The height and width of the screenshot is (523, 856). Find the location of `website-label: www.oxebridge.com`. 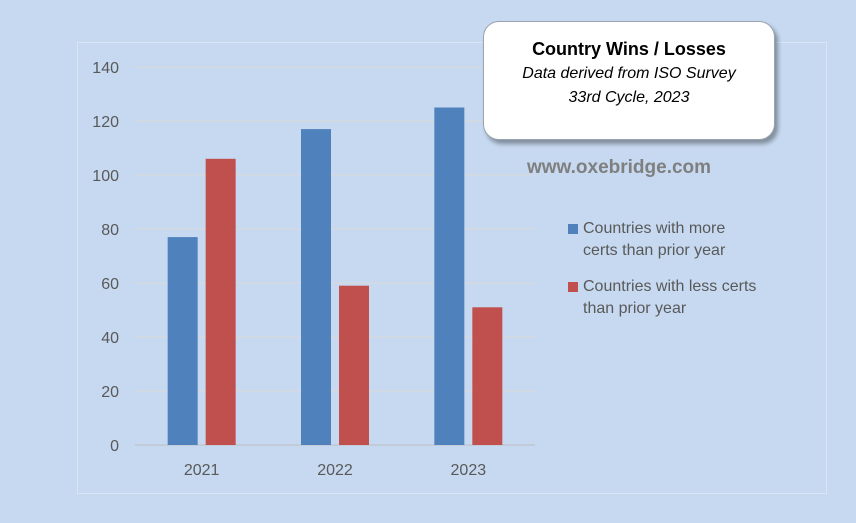

website-label: www.oxebridge.com is located at coordinates (619, 167).